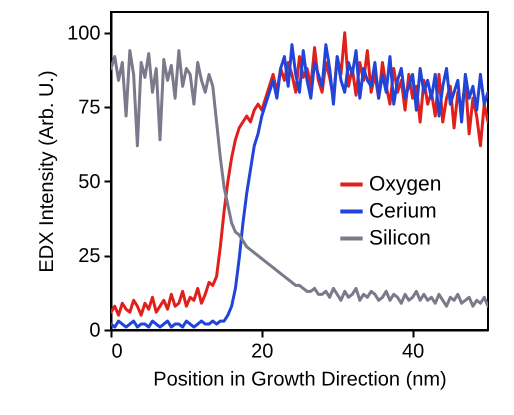  What do you see at coordinates (405, 184) in the screenshot?
I see `legend-label: Oxygen` at bounding box center [405, 184].